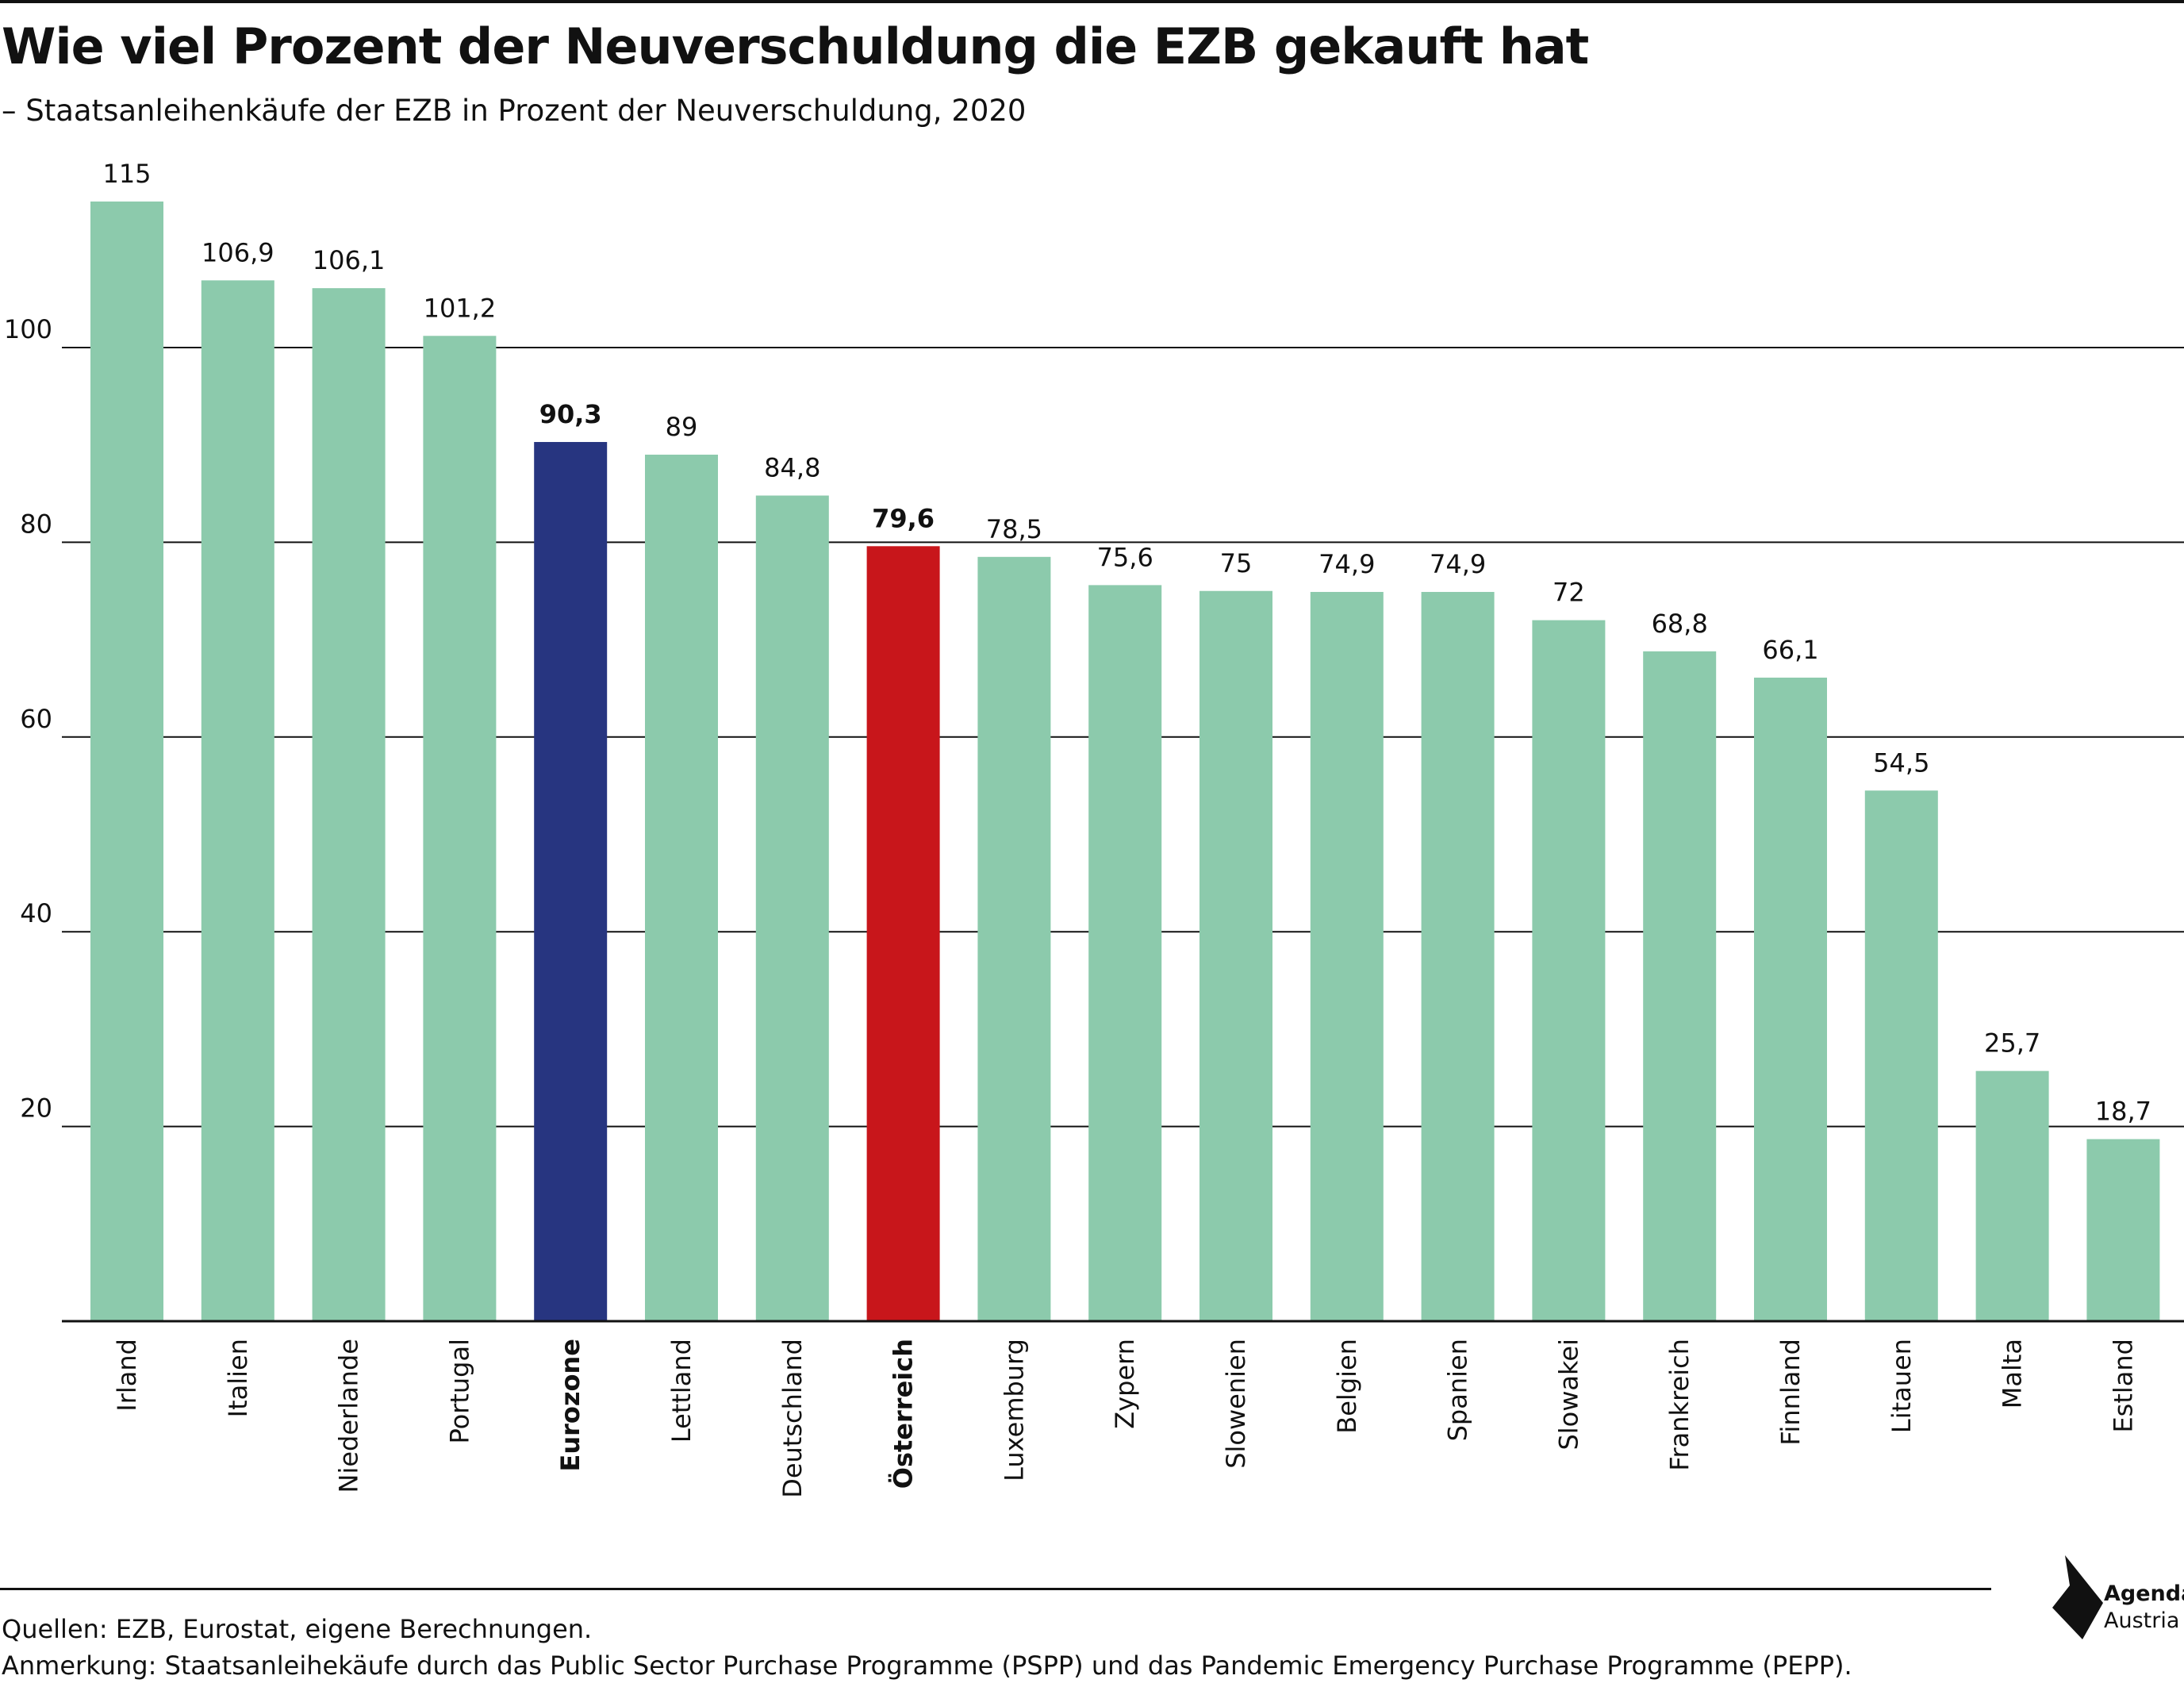  Describe the element at coordinates (36, 1108) in the screenshot. I see `y-tick-label: 20` at that location.